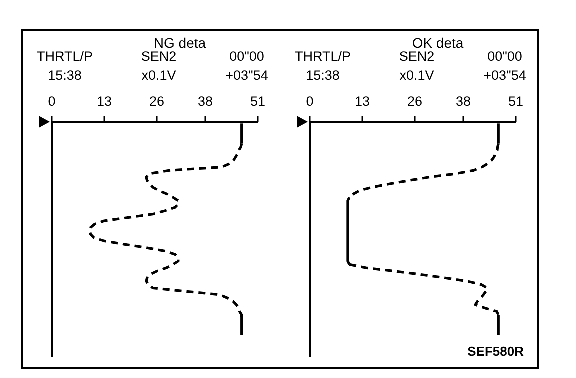 This screenshot has width=576, height=378. What do you see at coordinates (180, 43) in the screenshot?
I see `chart-title: NG deta` at bounding box center [180, 43].